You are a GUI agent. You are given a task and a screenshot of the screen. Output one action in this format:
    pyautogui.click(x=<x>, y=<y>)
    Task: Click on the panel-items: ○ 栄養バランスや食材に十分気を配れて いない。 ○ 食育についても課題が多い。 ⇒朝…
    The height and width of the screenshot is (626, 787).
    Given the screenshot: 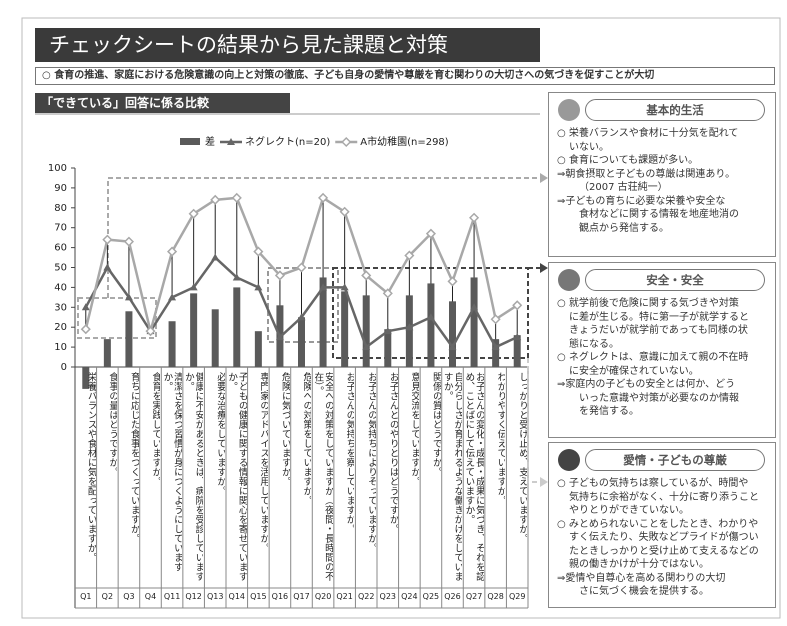 What is the action you would take?
    pyautogui.click(x=664, y=181)
    